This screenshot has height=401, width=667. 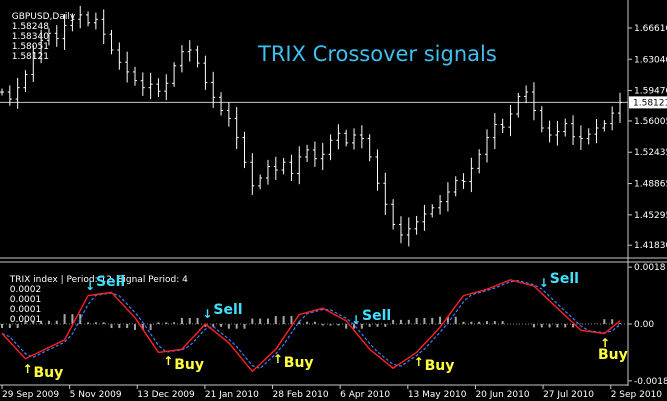 I want to click on trix-tick-label: 0.00, so click(x=644, y=325).